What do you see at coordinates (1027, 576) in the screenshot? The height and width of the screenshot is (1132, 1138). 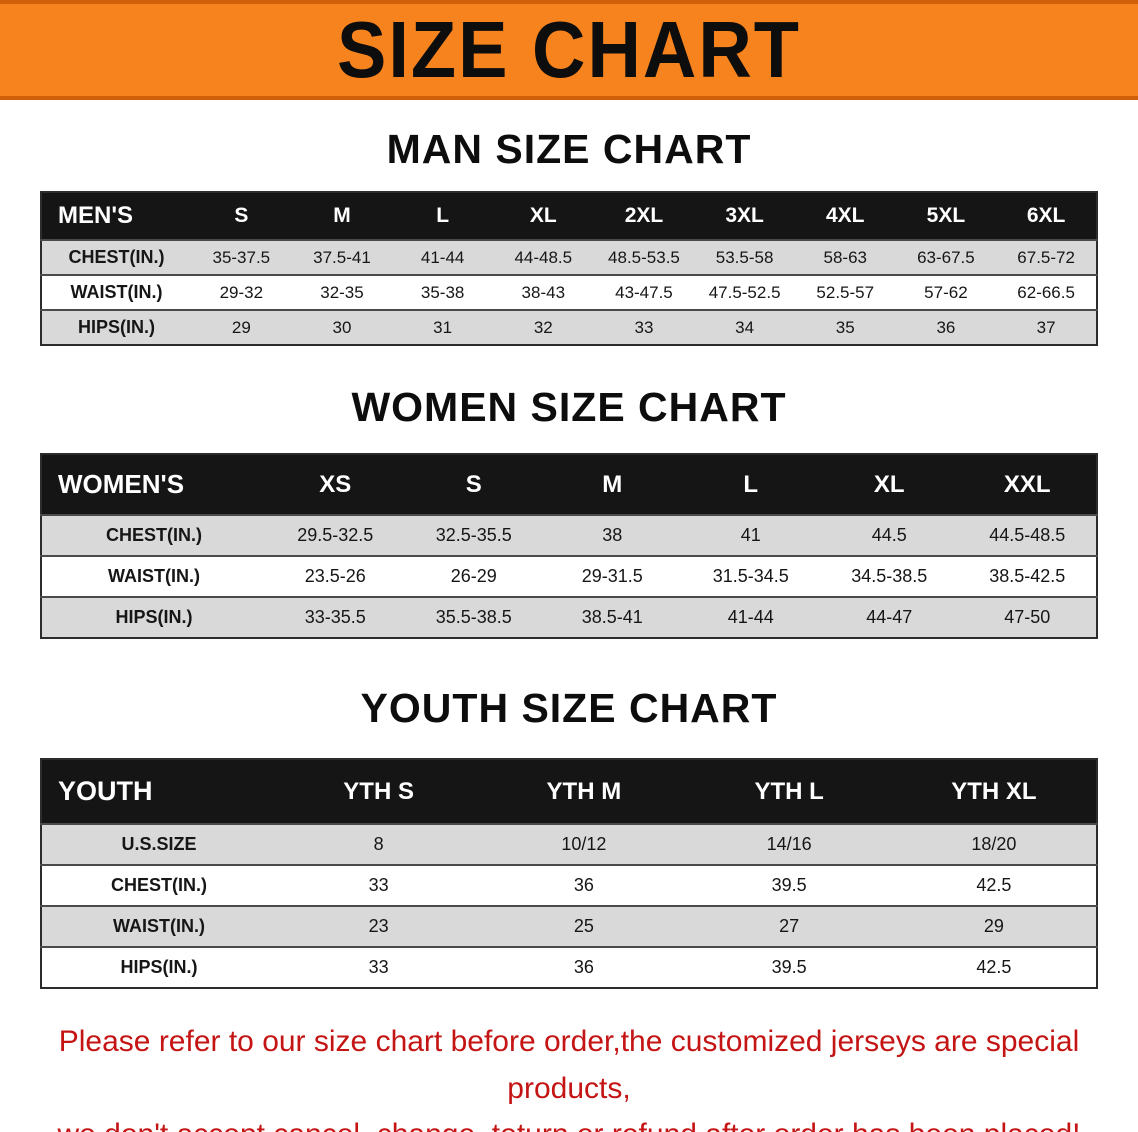 I see `cell: 38.5-42.5` at bounding box center [1027, 576].